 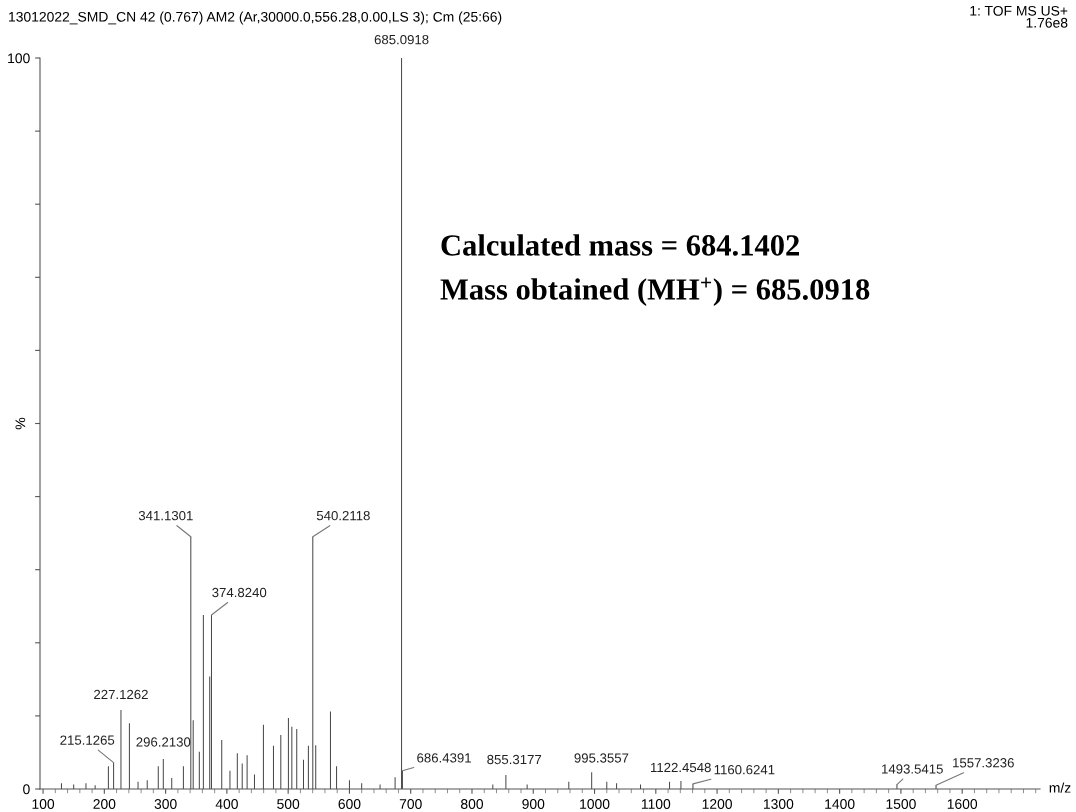 What do you see at coordinates (26, 789) in the screenshot?
I see `y-tick-label: 0` at bounding box center [26, 789].